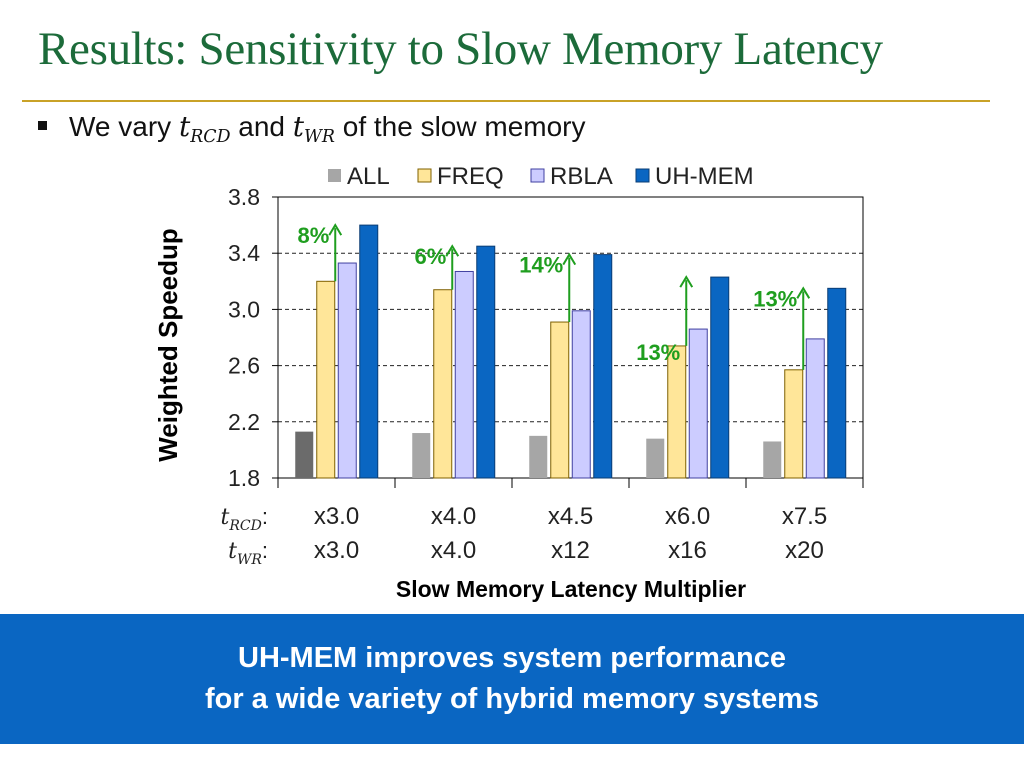 This screenshot has height=768, width=1024. I want to click on y-tick-label: 3.4, so click(244, 253).